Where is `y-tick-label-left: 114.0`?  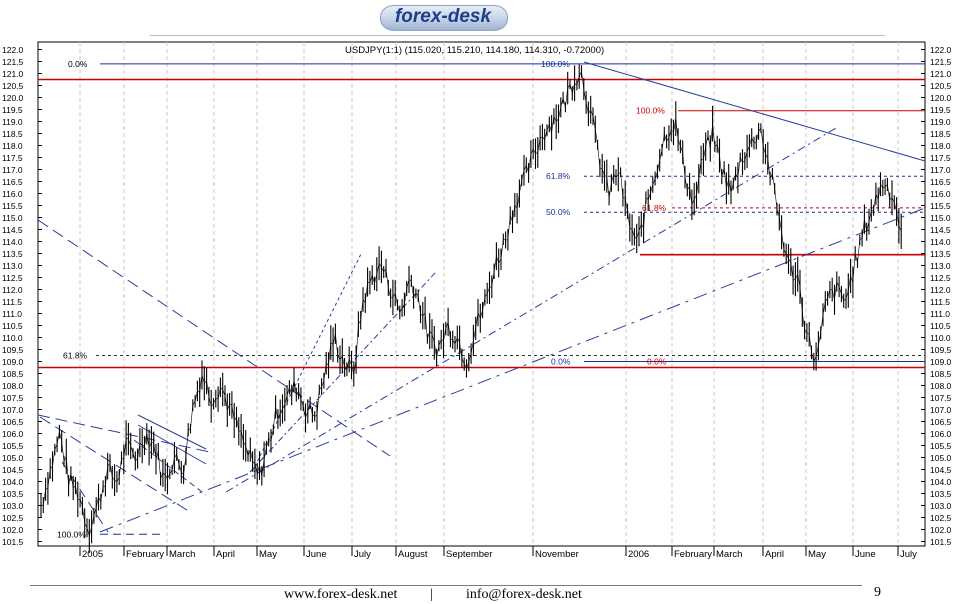
y-tick-label-left: 114.0 is located at coordinates (12, 242).